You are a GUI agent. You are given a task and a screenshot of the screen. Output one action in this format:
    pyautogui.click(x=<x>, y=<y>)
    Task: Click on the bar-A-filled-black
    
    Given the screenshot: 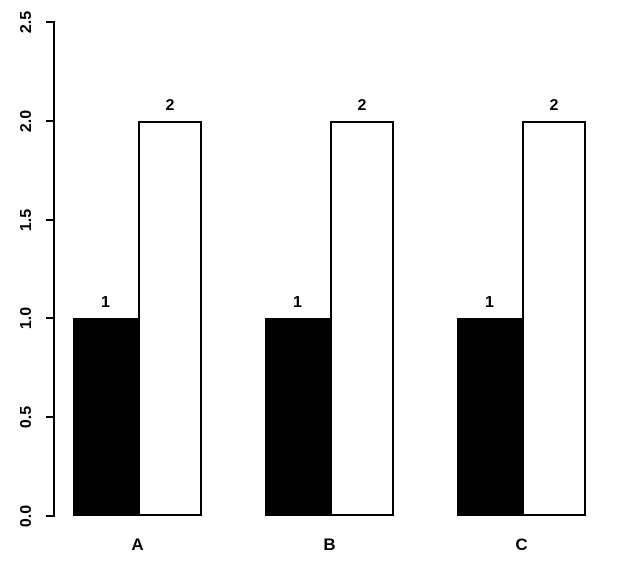 What is the action you would take?
    pyautogui.click(x=105, y=417)
    